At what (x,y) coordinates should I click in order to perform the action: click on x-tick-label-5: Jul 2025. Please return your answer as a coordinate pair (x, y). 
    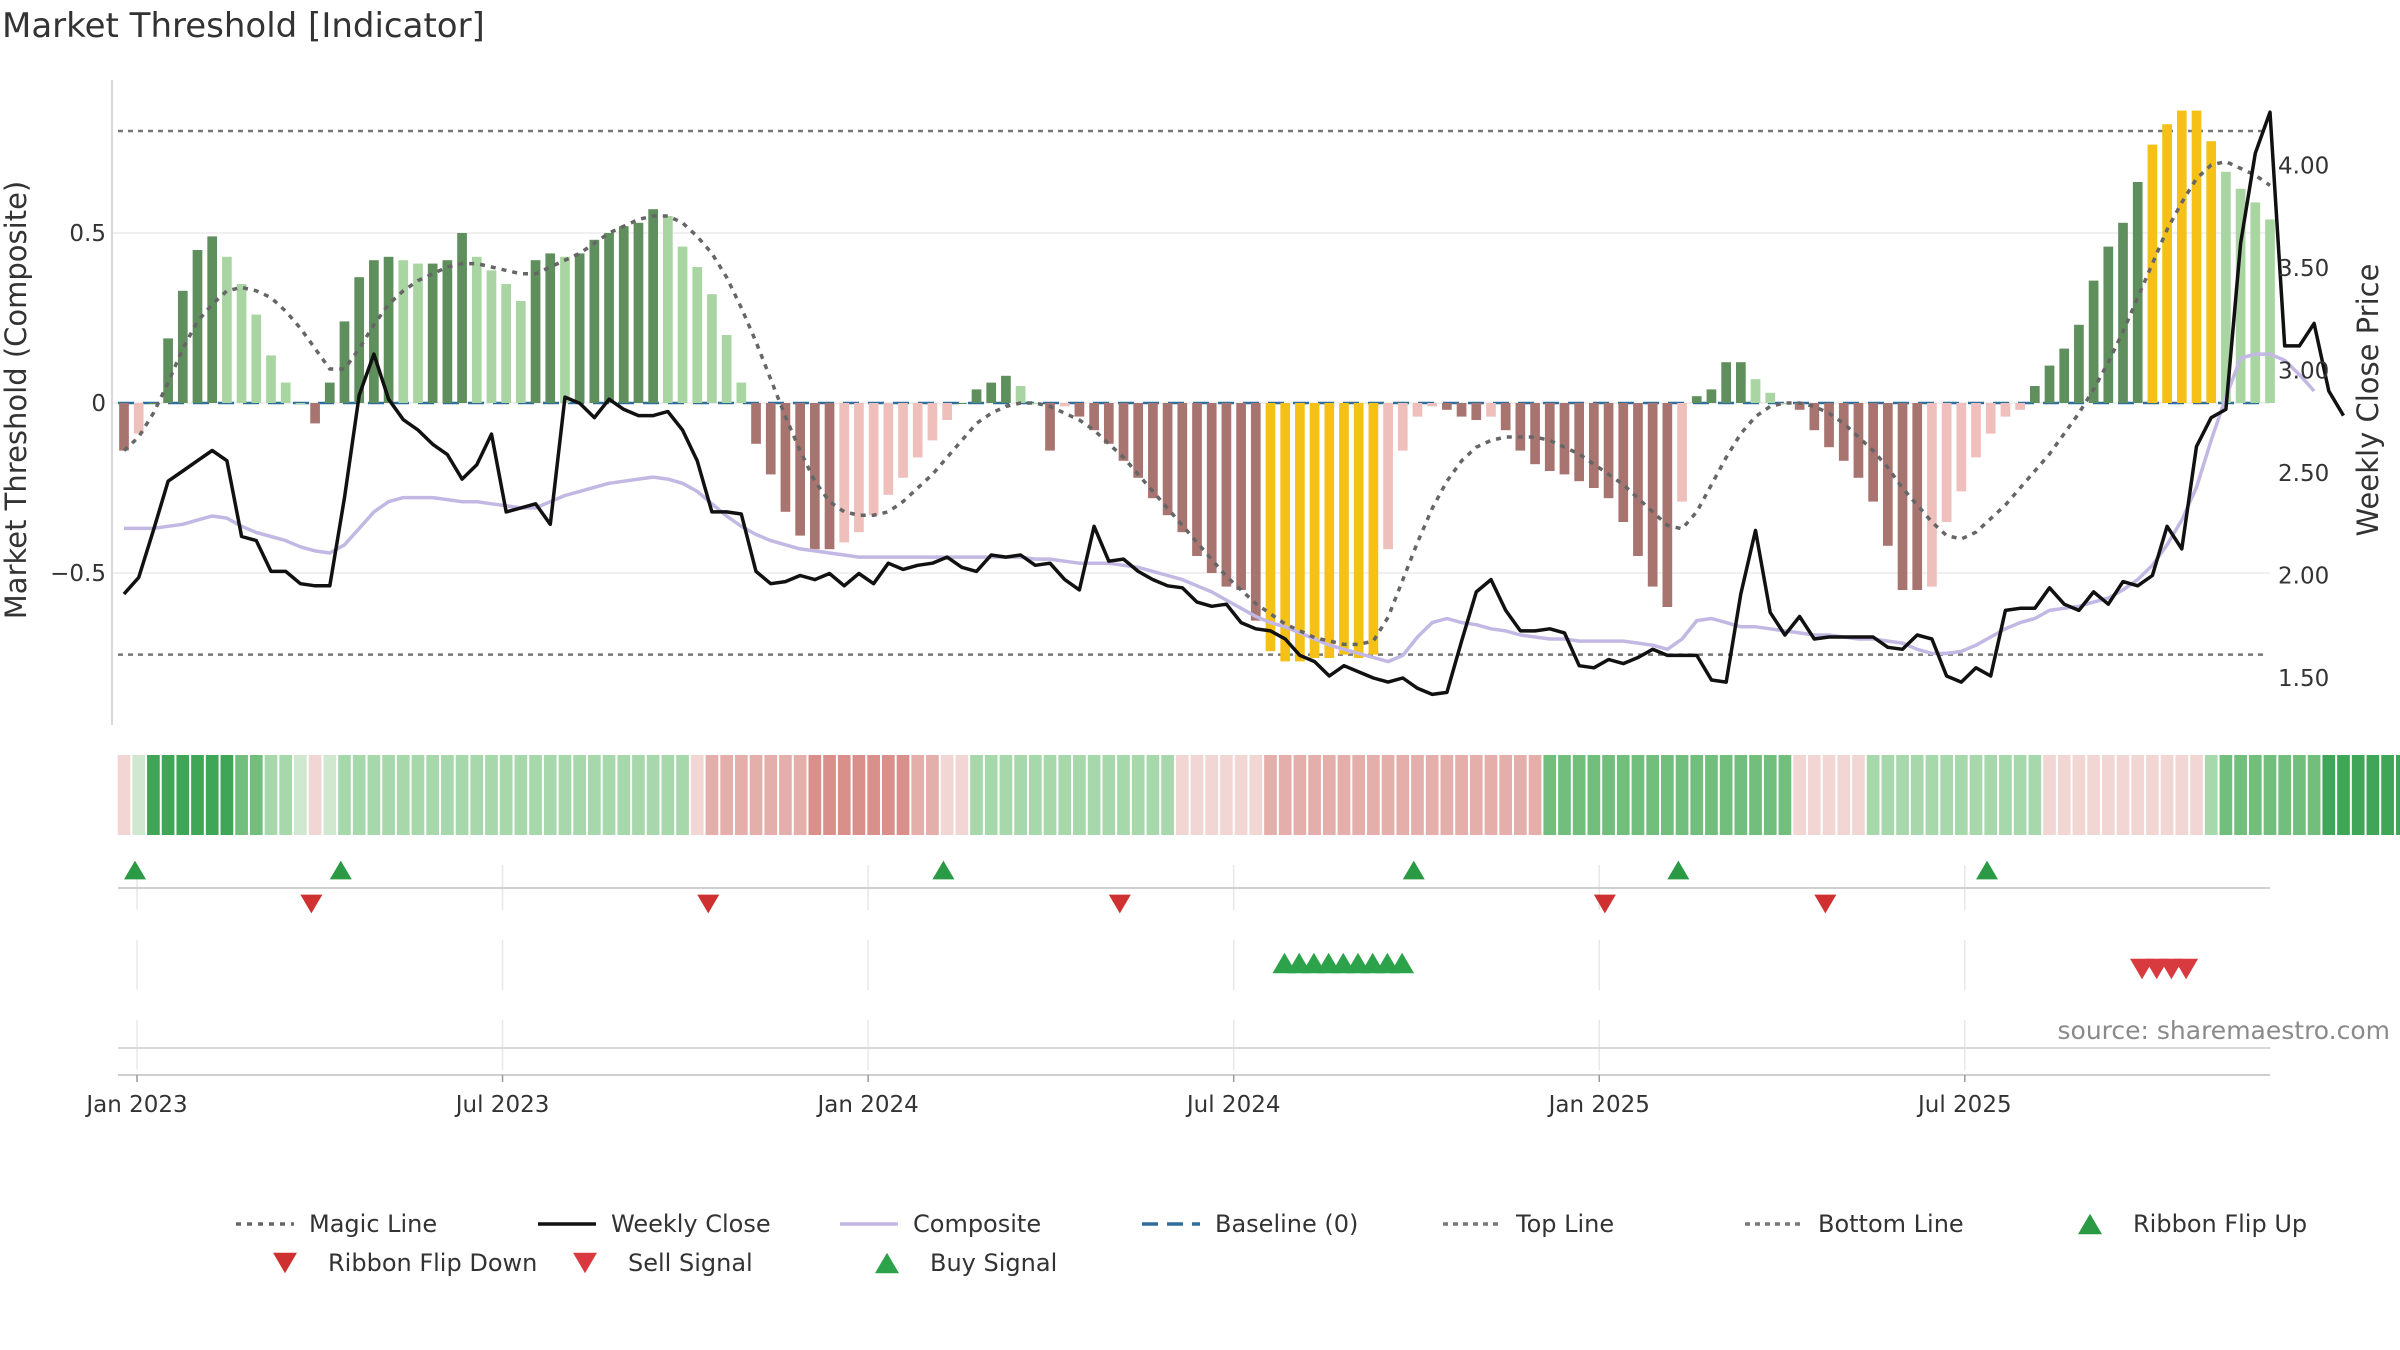
    Looking at the image, I should click on (1964, 1105).